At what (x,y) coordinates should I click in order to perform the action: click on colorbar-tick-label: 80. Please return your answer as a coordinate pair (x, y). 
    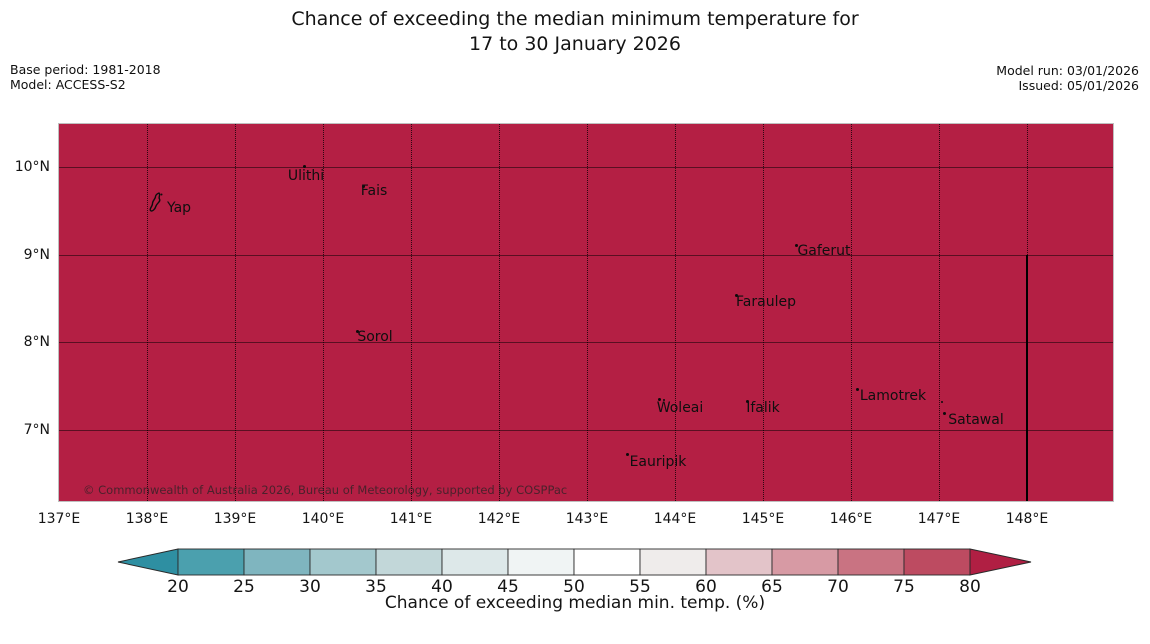
    Looking at the image, I should click on (970, 587).